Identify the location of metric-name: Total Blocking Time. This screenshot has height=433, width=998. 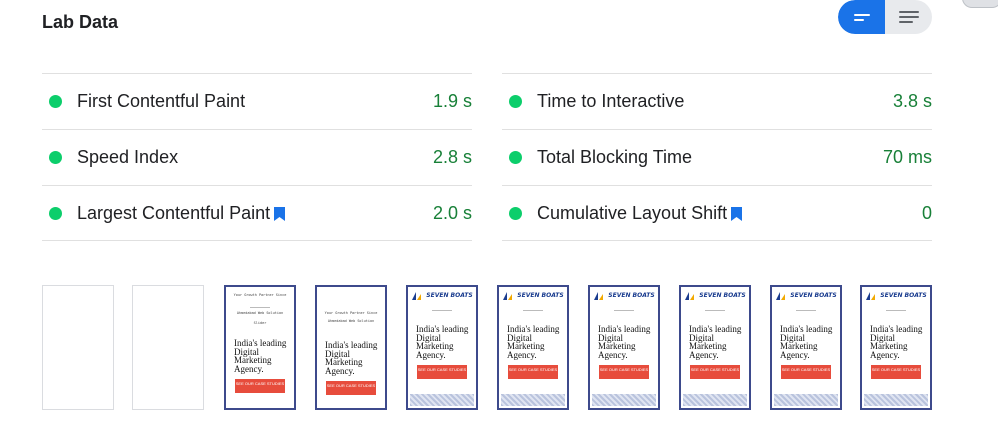
(615, 157).